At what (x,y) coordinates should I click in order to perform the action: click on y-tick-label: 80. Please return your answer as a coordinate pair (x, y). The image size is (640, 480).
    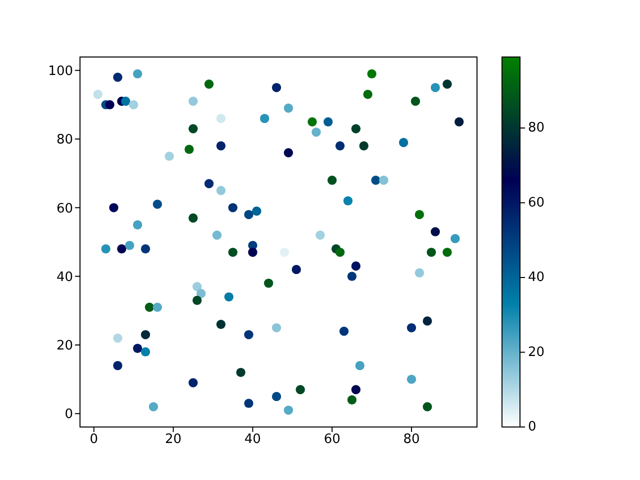
    Looking at the image, I should click on (64, 140).